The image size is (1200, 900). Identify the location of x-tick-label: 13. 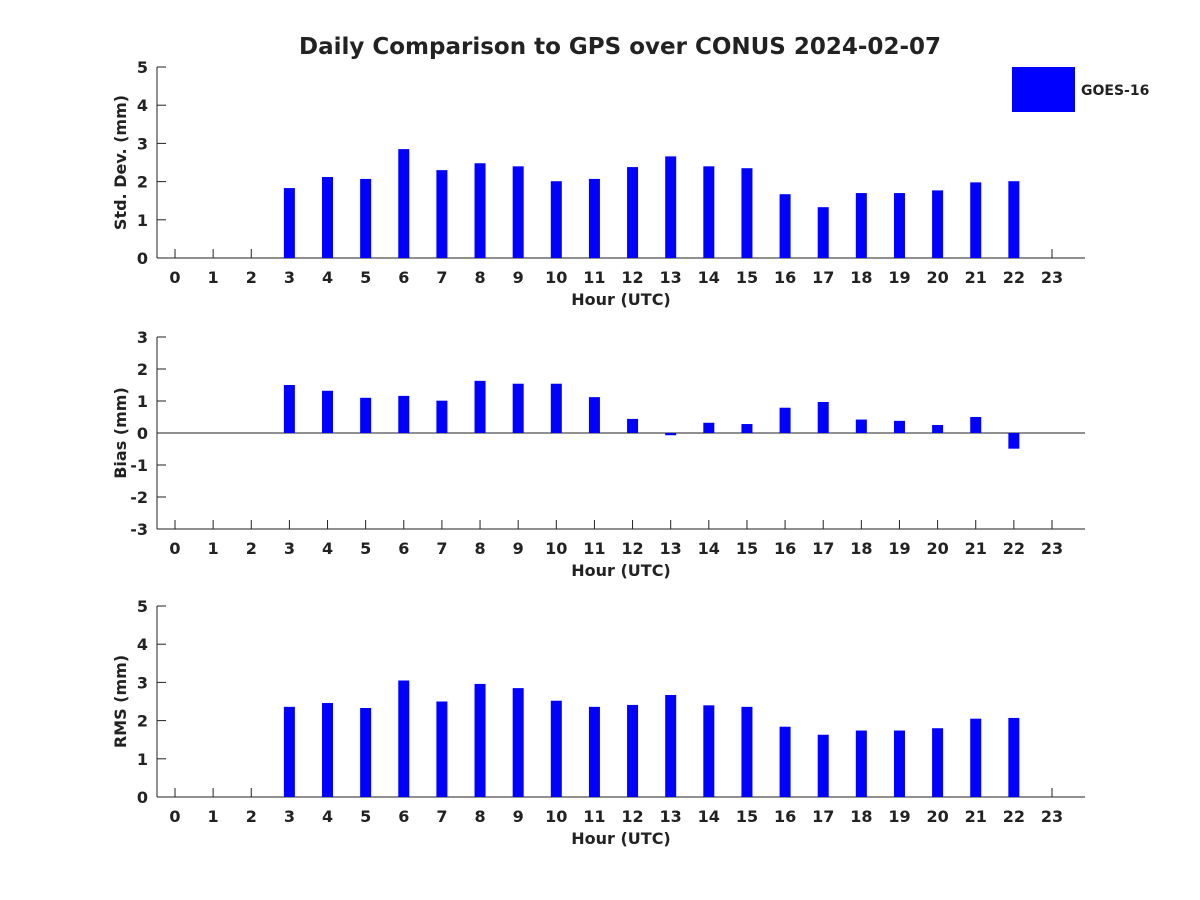
(671, 548).